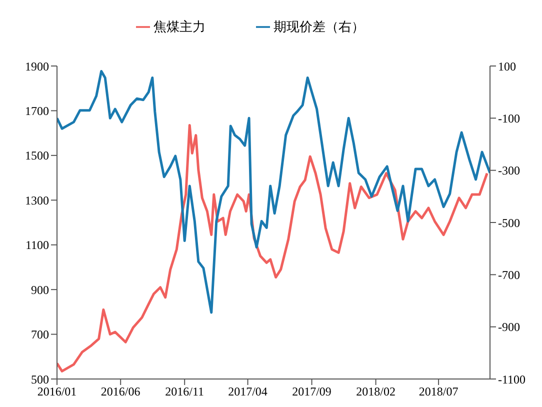 The image size is (542, 407). Describe the element at coordinates (37, 200) in the screenshot. I see `y-tick-label: 1300` at that location.